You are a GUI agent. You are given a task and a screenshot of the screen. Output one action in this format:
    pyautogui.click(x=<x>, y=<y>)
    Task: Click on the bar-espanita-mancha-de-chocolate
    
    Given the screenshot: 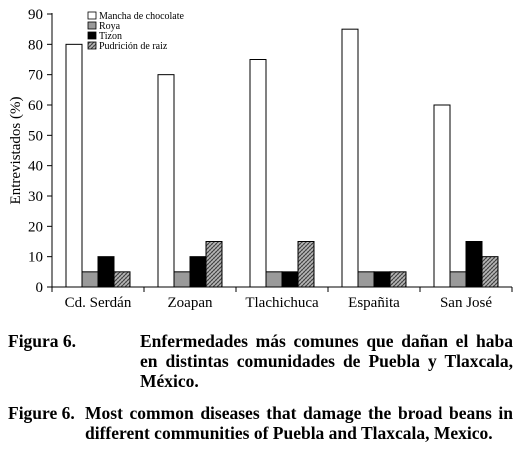 What is the action you would take?
    pyautogui.click(x=350, y=158)
    